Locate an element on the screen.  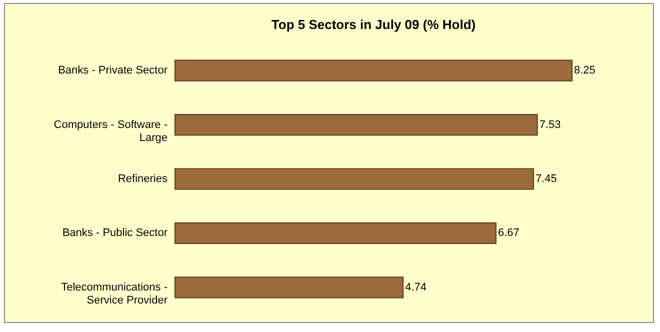
data-label: 4.74 is located at coordinates (416, 287).